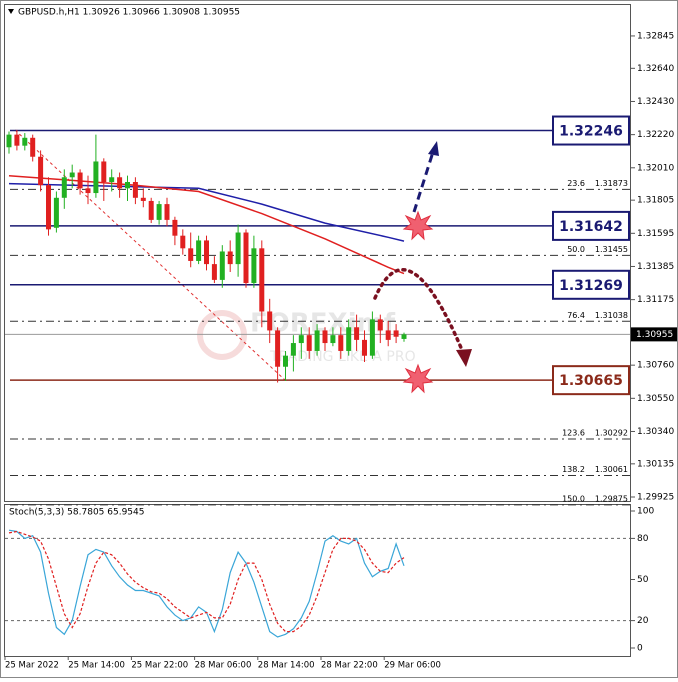 This screenshot has width=678, height=682. What do you see at coordinates (222, 335) in the screenshot?
I see `watermark-logo` at bounding box center [222, 335].